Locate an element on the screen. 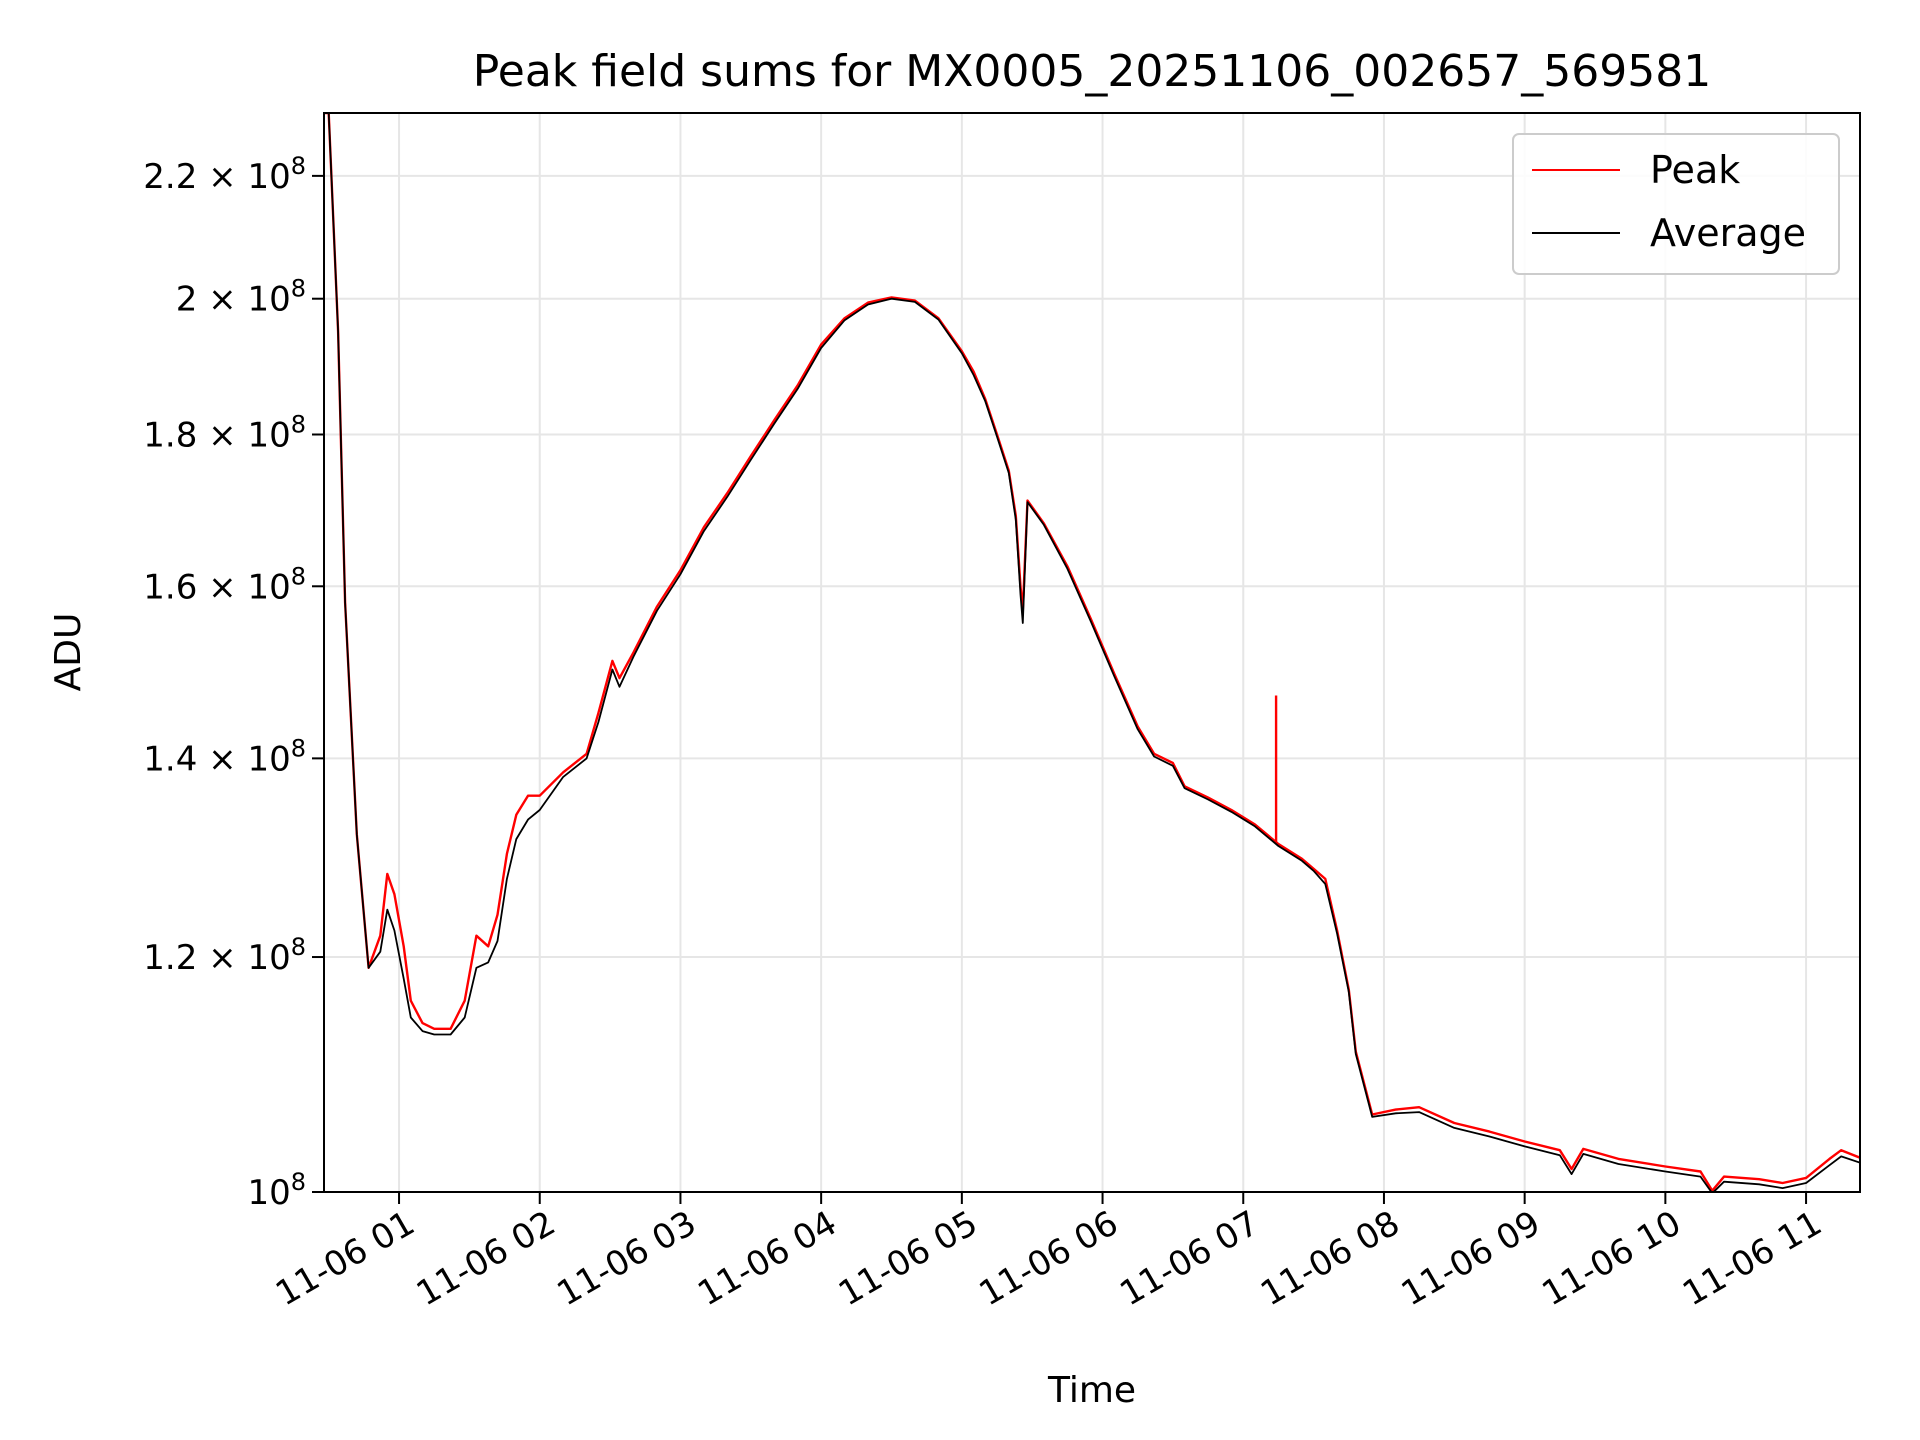 Image resolution: width=1920 pixels, height=1440 pixels. legend: Peak Average is located at coordinates (1676, 204).